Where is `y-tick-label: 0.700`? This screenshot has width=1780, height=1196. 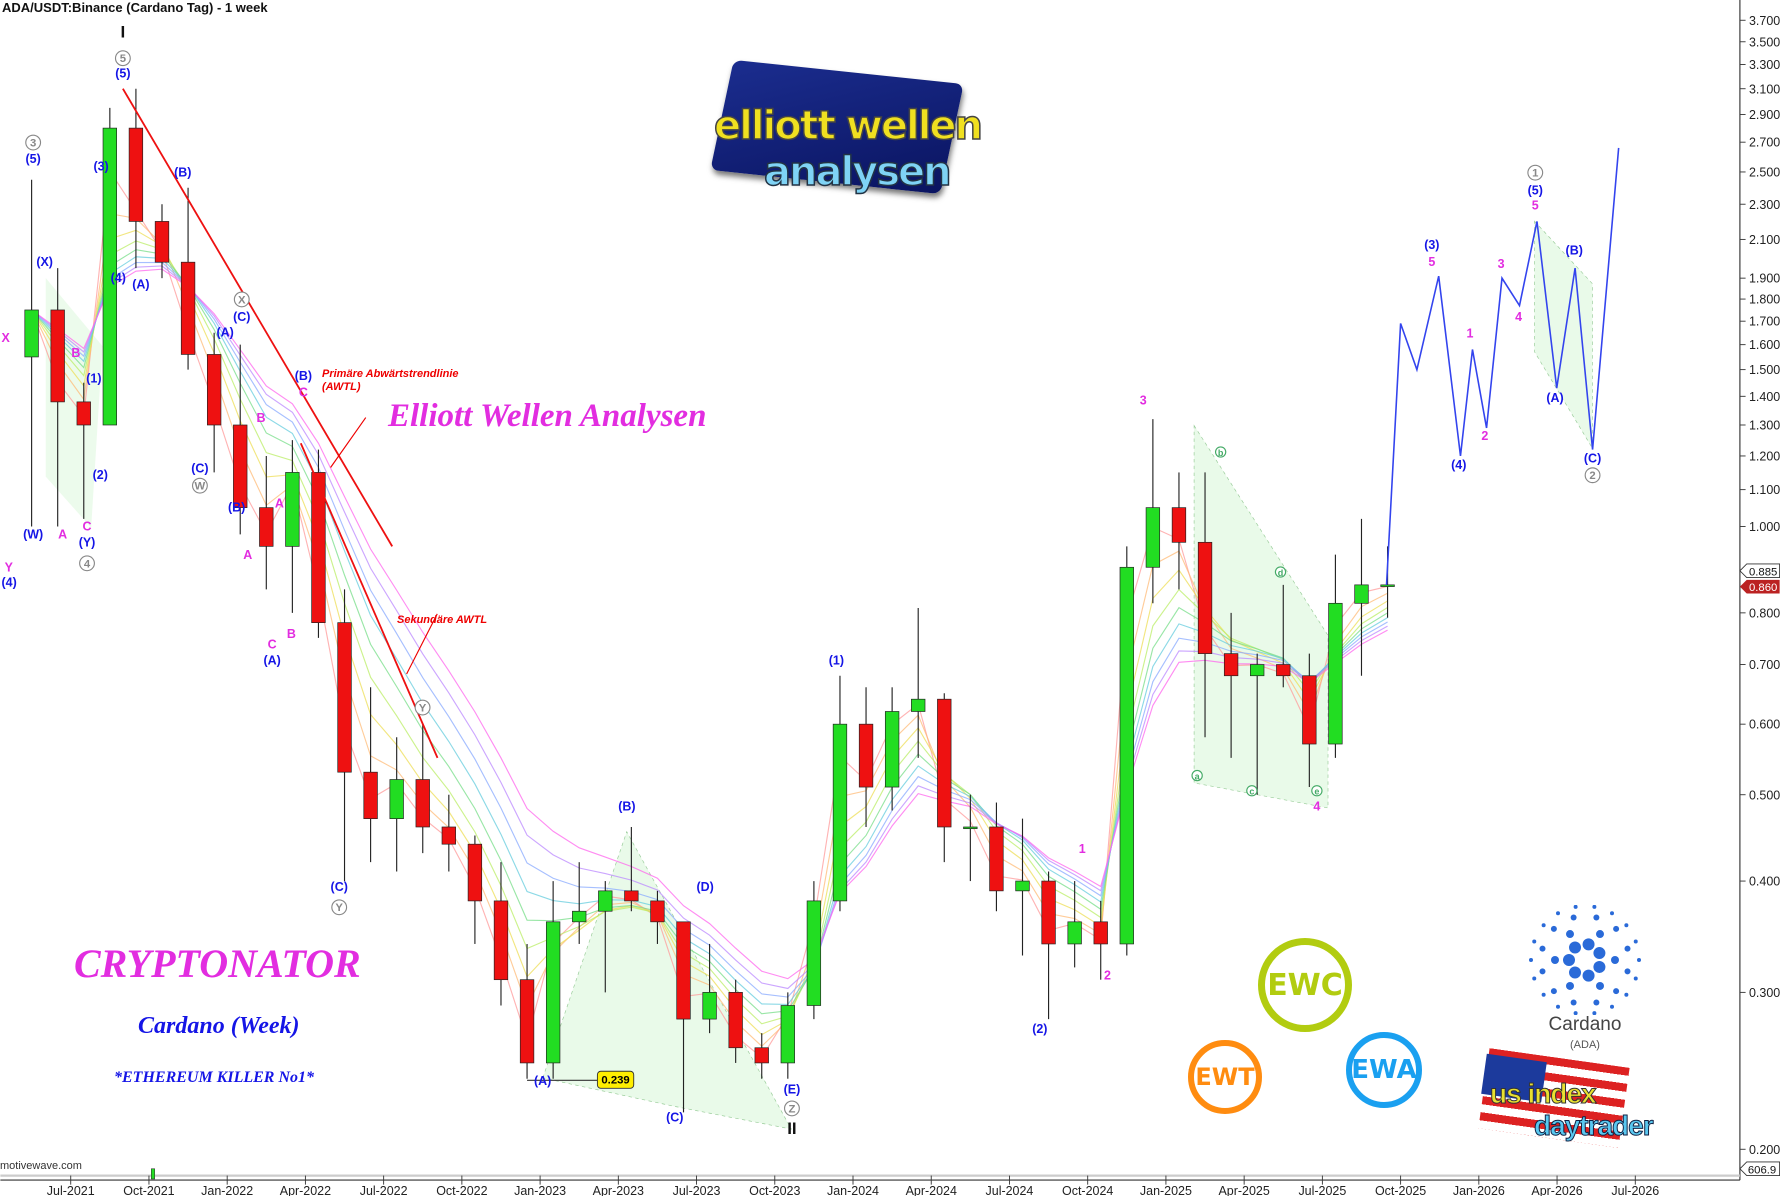
y-tick-label: 0.700 is located at coordinates (1764, 665).